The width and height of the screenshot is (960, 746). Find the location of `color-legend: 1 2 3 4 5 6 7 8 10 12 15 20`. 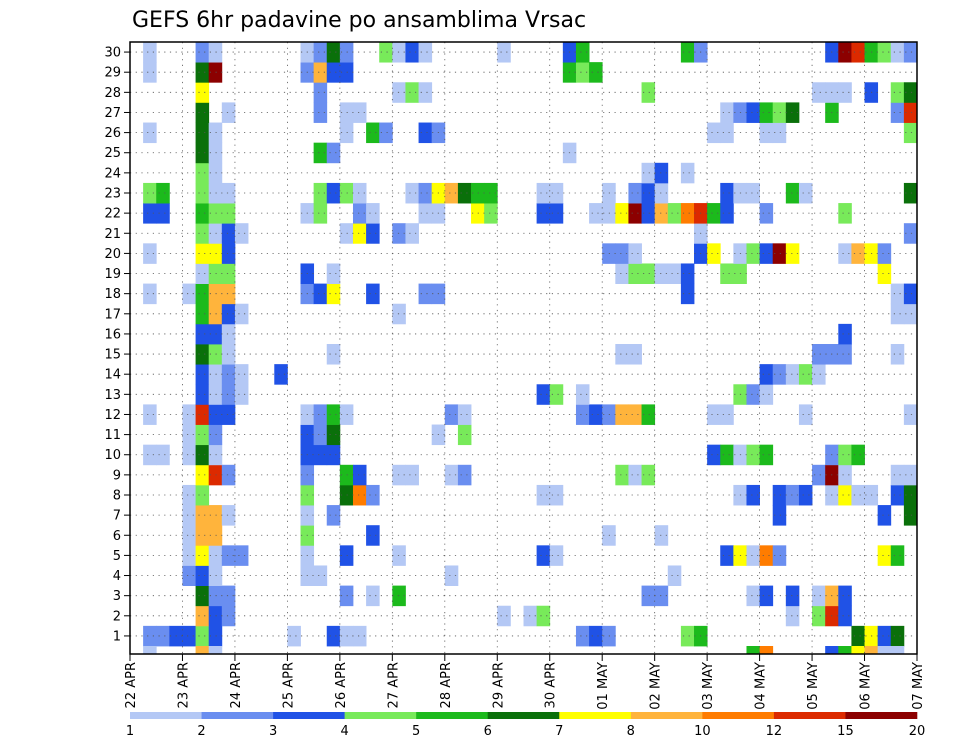

color-legend: 1 2 3 4 5 6 7 8 10 12 15 20 is located at coordinates (525, 725).